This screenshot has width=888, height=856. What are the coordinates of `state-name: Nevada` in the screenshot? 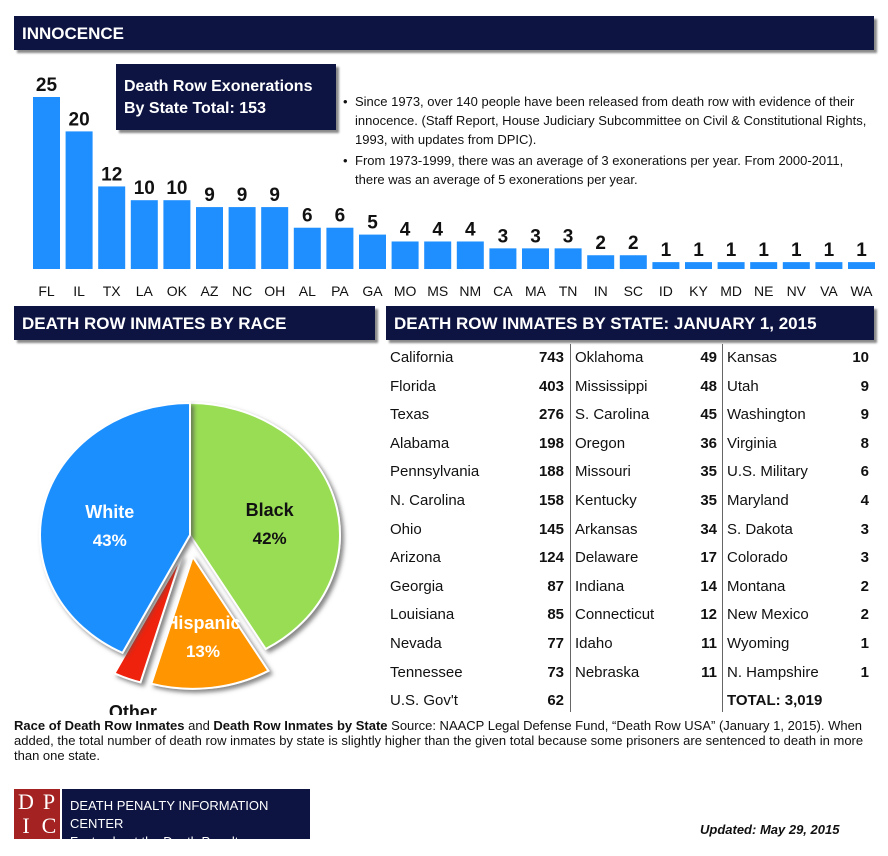 It's located at (416, 643).